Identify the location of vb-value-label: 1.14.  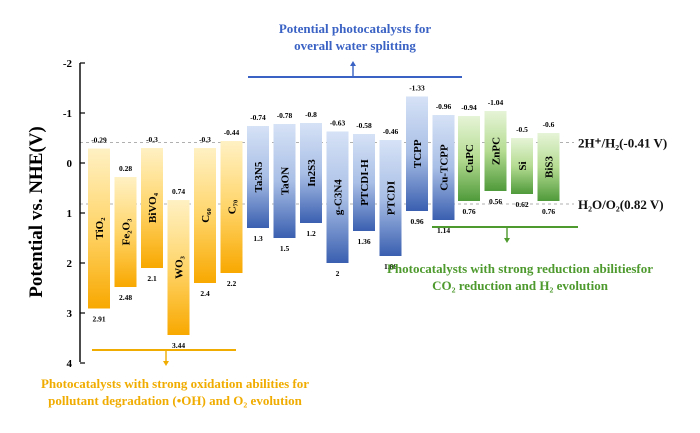
(443, 230).